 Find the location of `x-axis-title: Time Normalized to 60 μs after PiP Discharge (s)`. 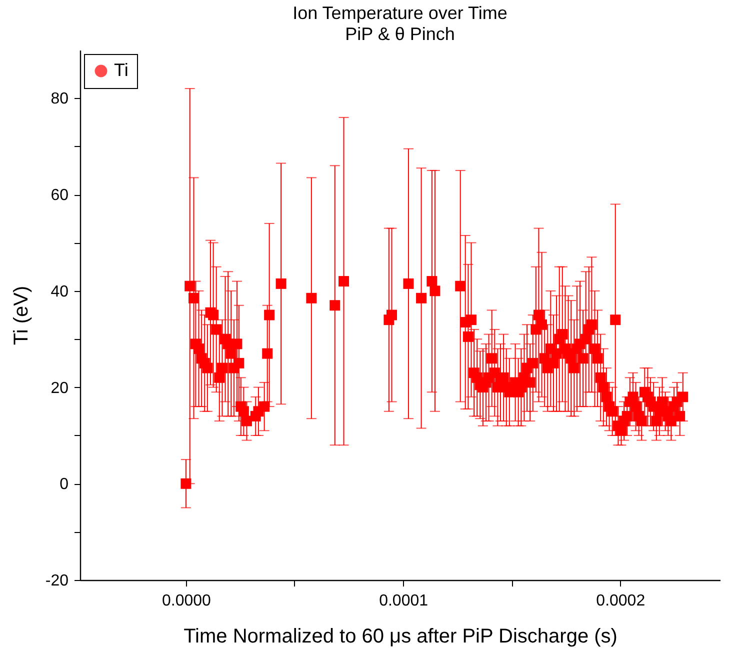

x-axis-title: Time Normalized to 60 μs after PiP Discharge (s) is located at coordinates (401, 637).